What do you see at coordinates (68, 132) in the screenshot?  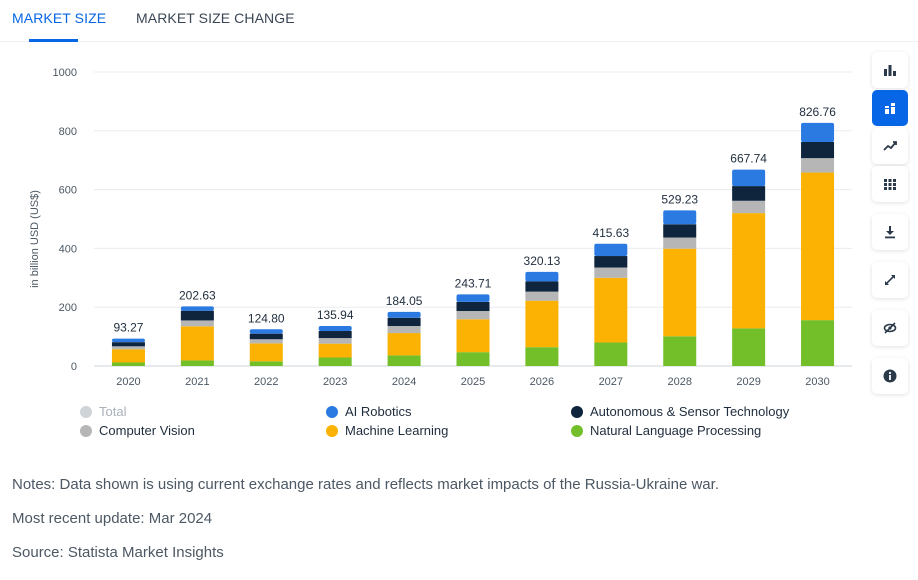 I see `y-tick-label: 800` at bounding box center [68, 132].